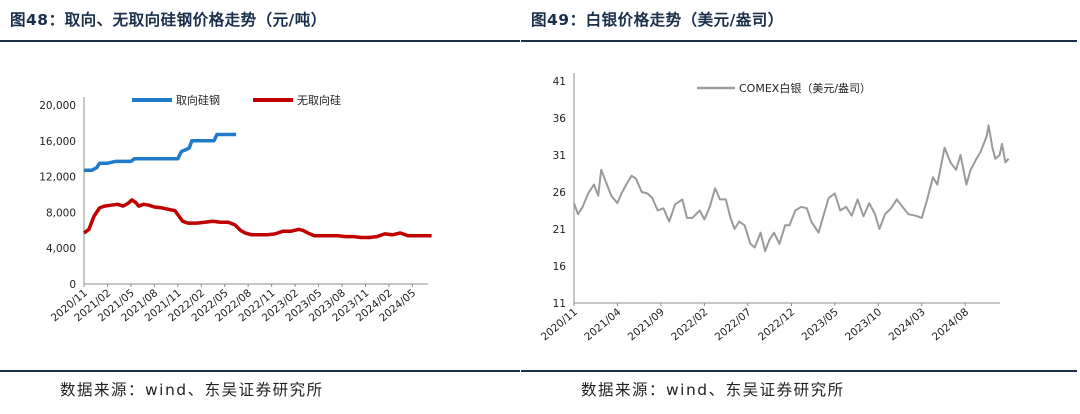 This screenshot has height=414, width=1080. I want to click on x-tick-label: 2021/09, so click(646, 324).